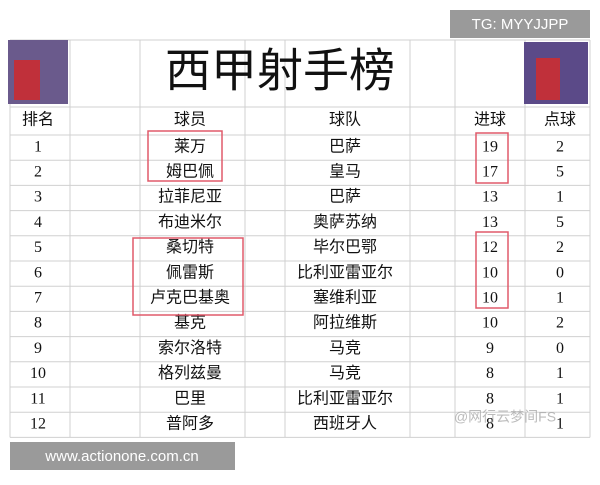 This screenshot has width=600, height=485. Describe the element at coordinates (190, 272) in the screenshot. I see `cell: 佩雷斯` at that location.